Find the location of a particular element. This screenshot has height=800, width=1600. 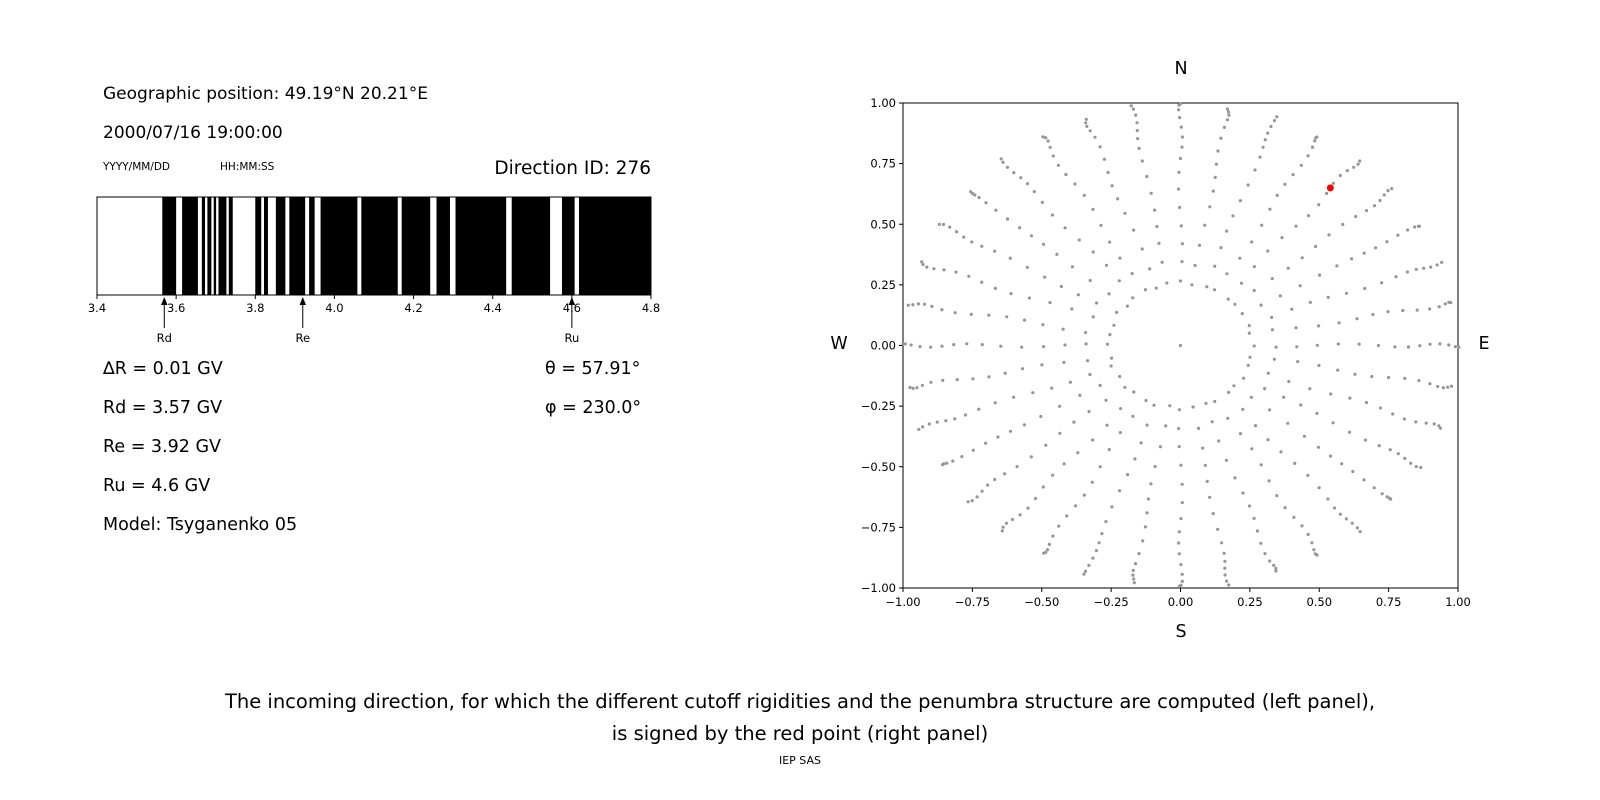

datetime: 2000/07/16 19:00:00 is located at coordinates (193, 133).